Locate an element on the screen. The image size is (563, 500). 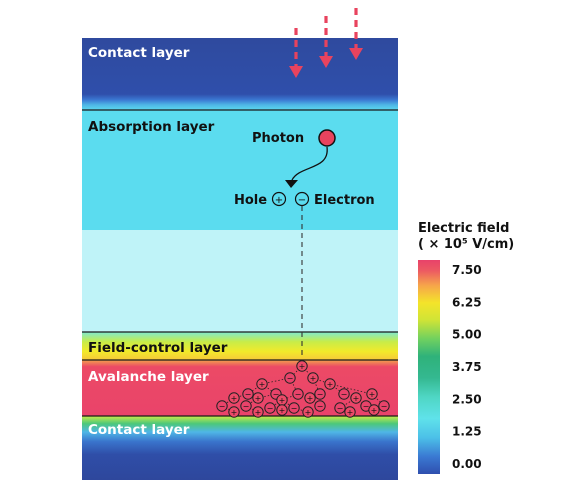
absorption-layer-label: Absorption layer is located at coordinates (151, 127).